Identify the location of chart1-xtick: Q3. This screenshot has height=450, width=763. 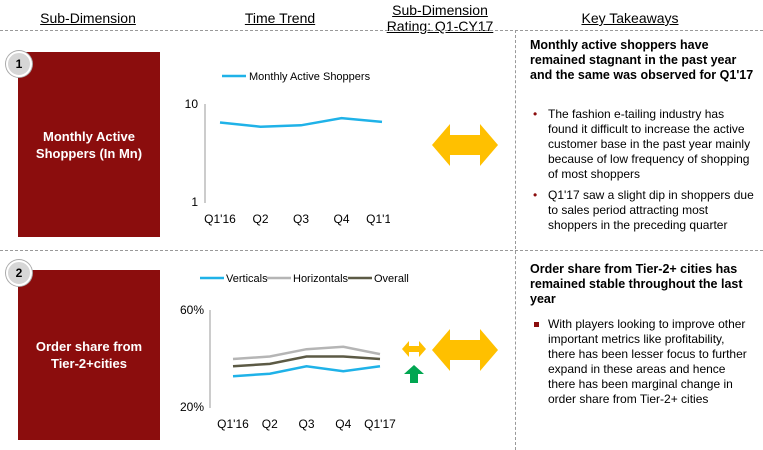
(301, 219).